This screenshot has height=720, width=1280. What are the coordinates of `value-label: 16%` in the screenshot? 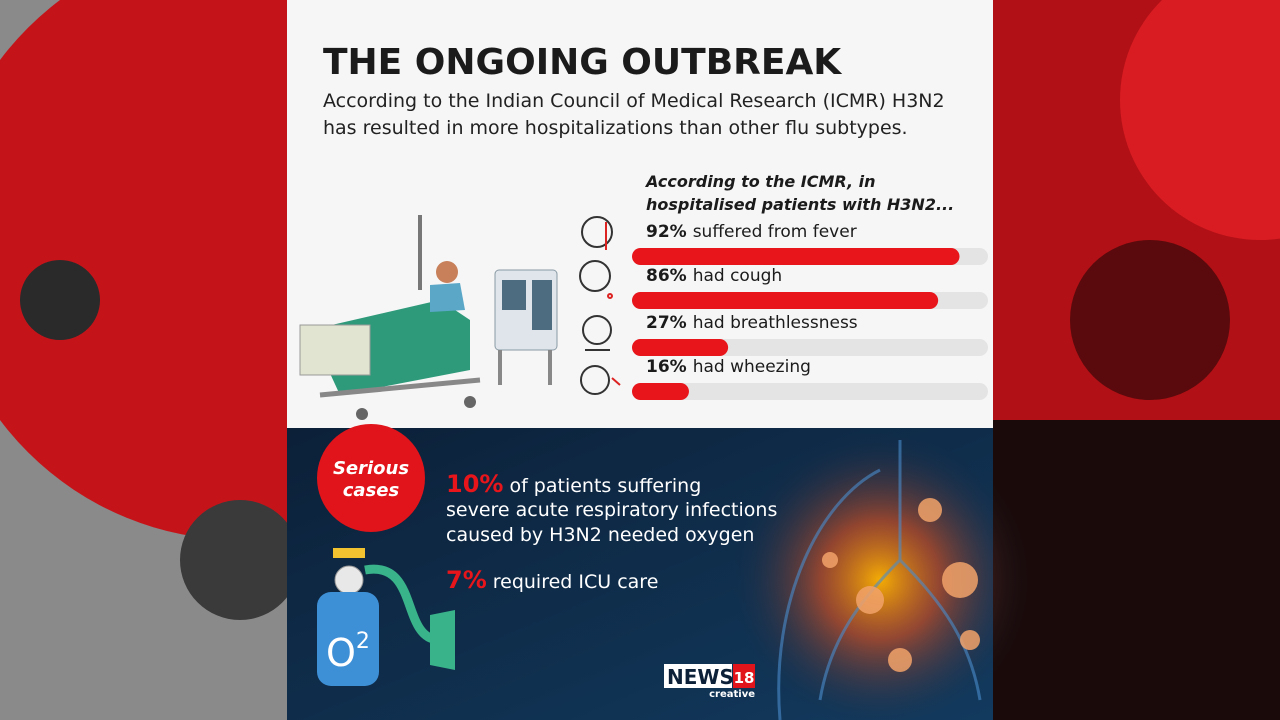 It's located at (666, 367).